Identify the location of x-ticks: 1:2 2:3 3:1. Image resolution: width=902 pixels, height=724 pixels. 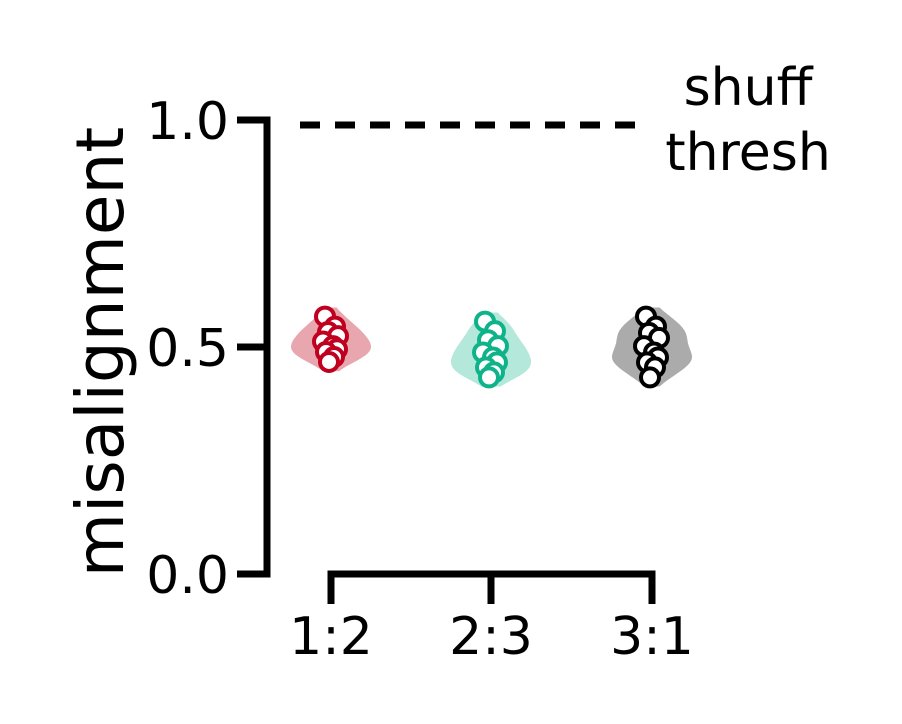
(491, 620).